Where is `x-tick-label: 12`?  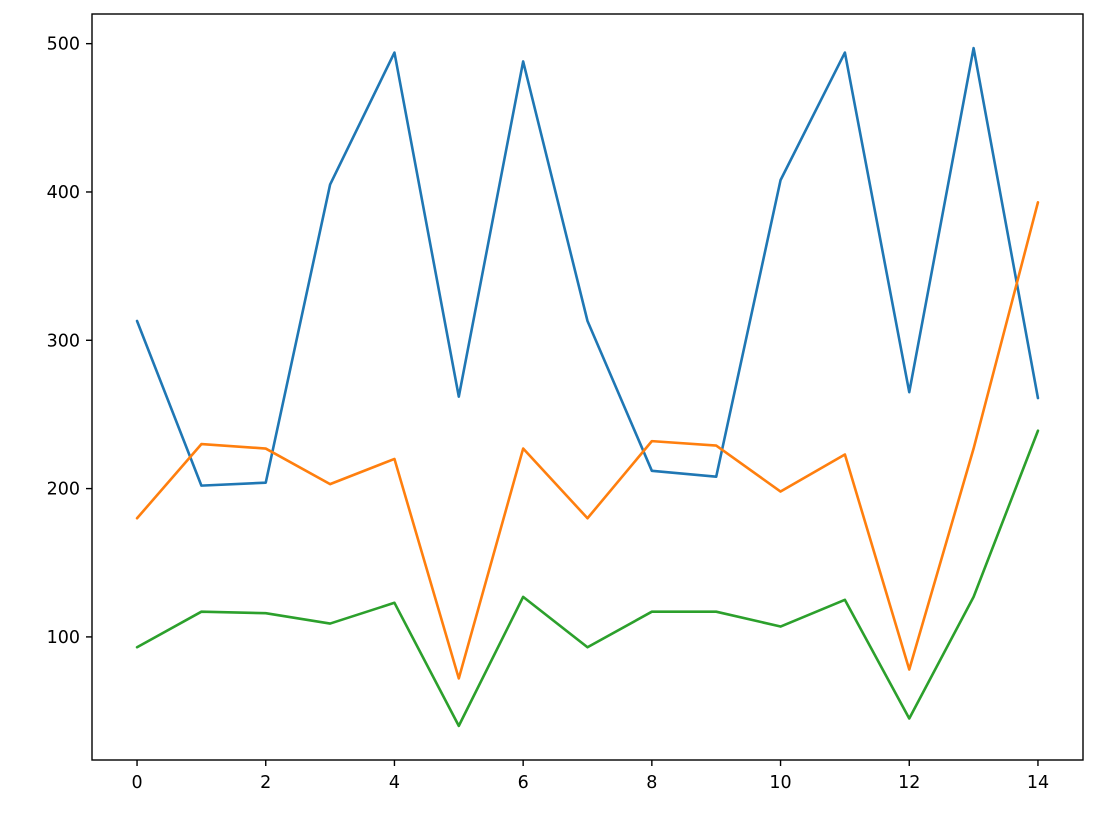
x-tick-label: 12 is located at coordinates (909, 783).